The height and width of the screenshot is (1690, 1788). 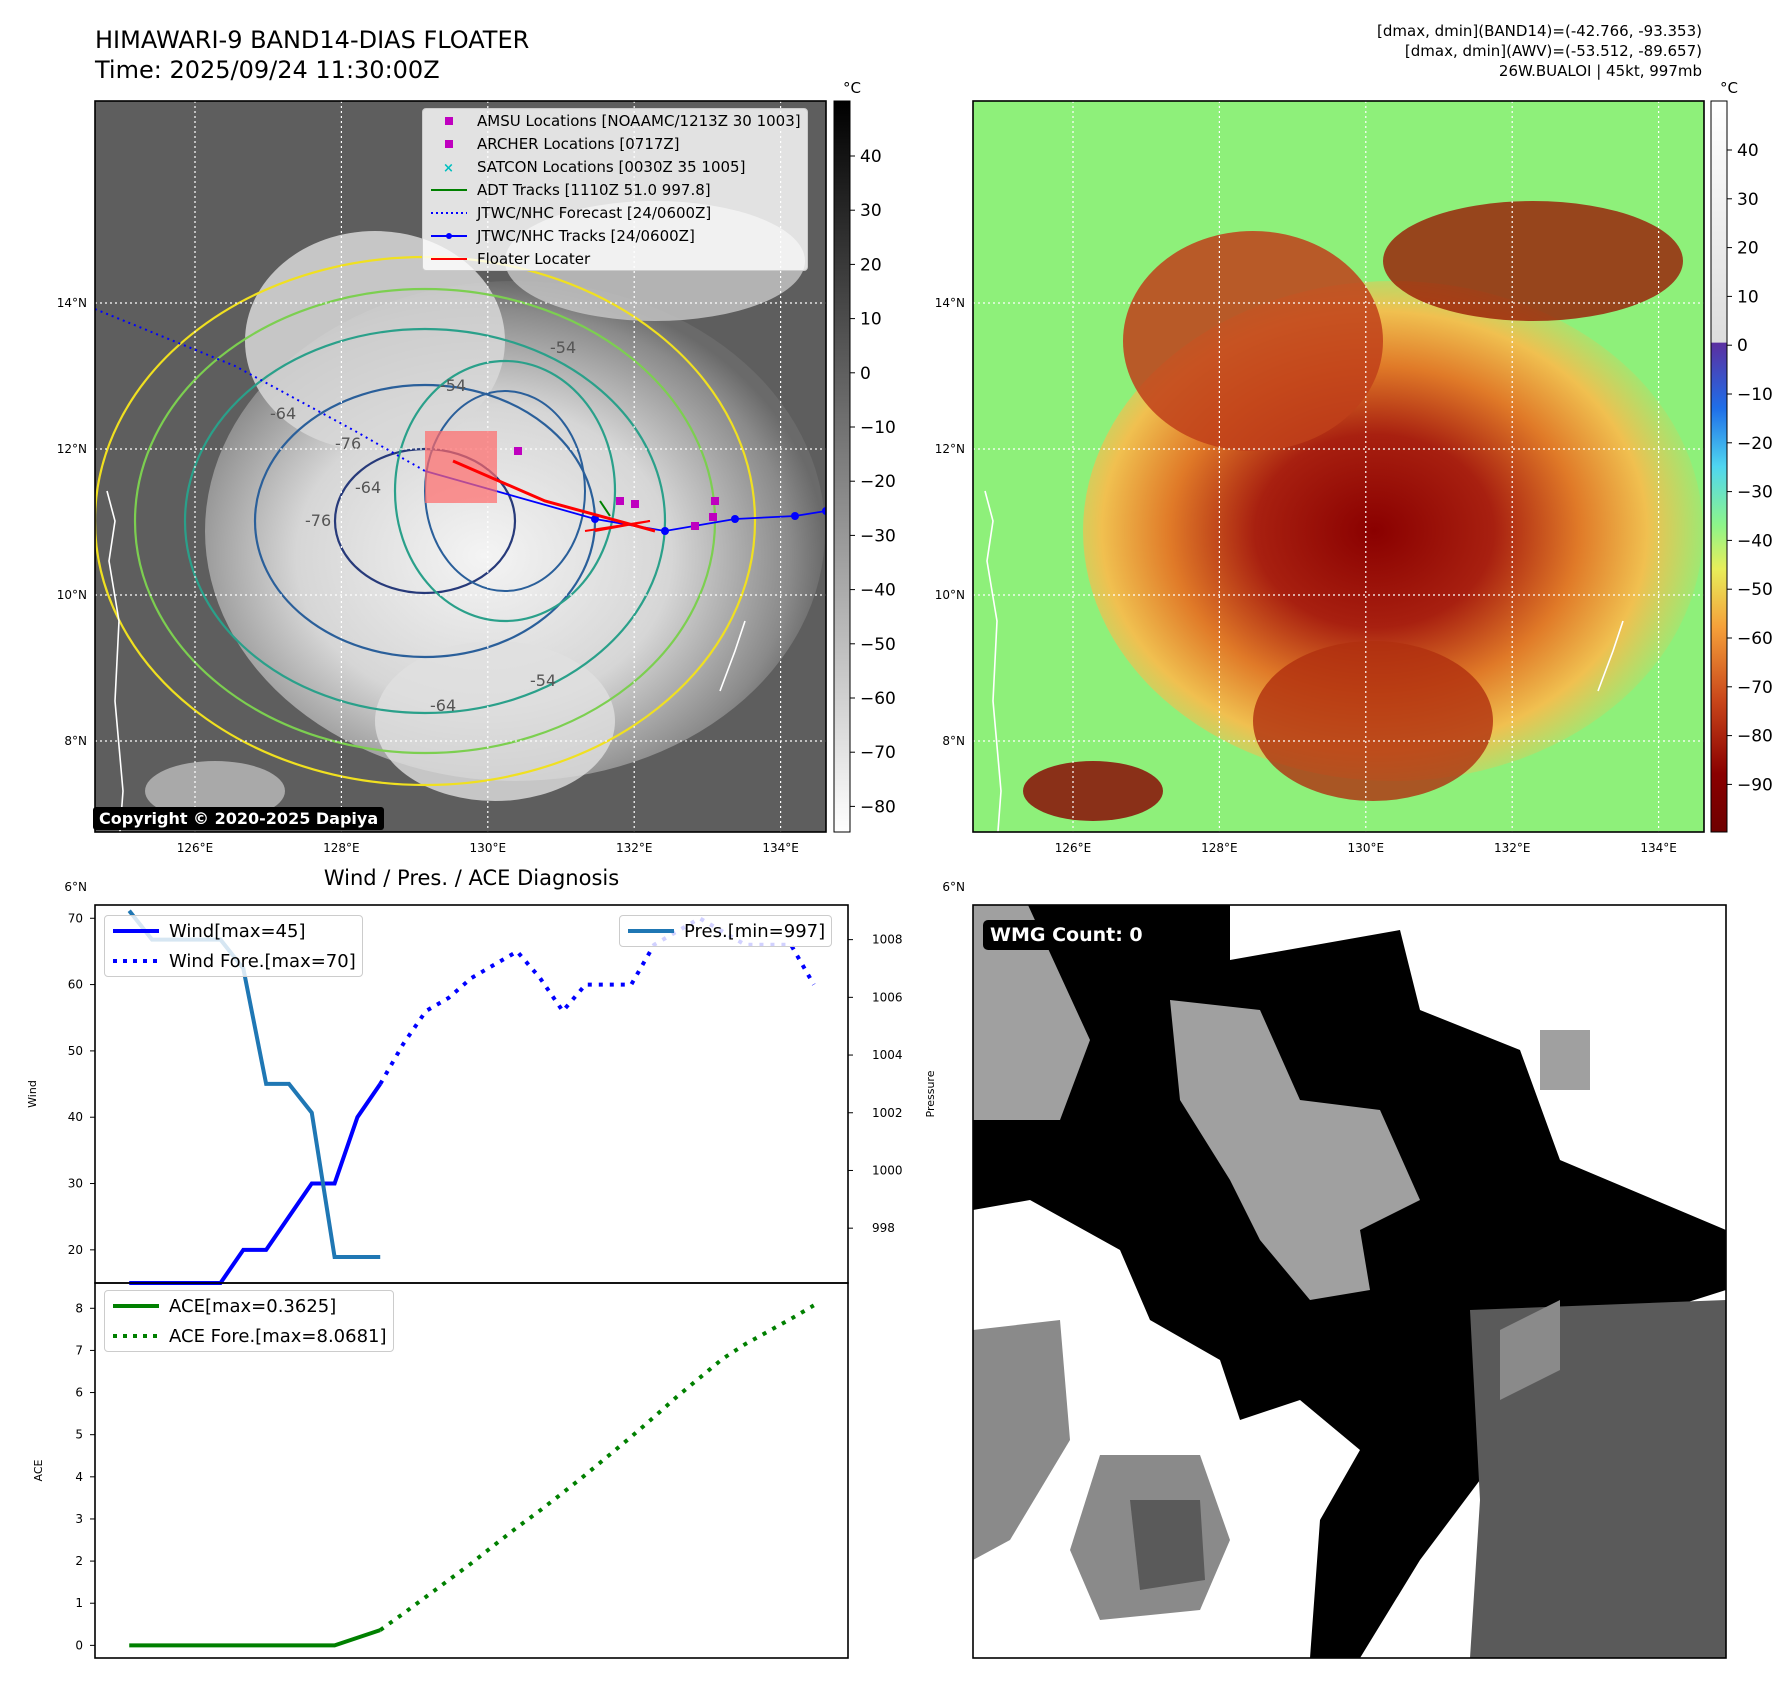 I want to click on colorbar-tick-label: −90, so click(x=1755, y=785).